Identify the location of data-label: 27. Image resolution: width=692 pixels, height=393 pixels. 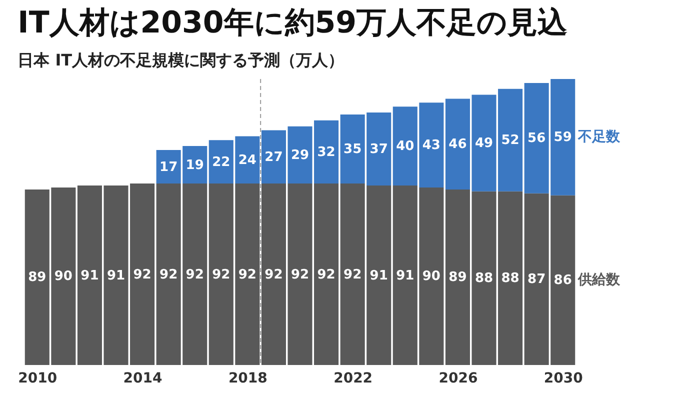
(273, 157).